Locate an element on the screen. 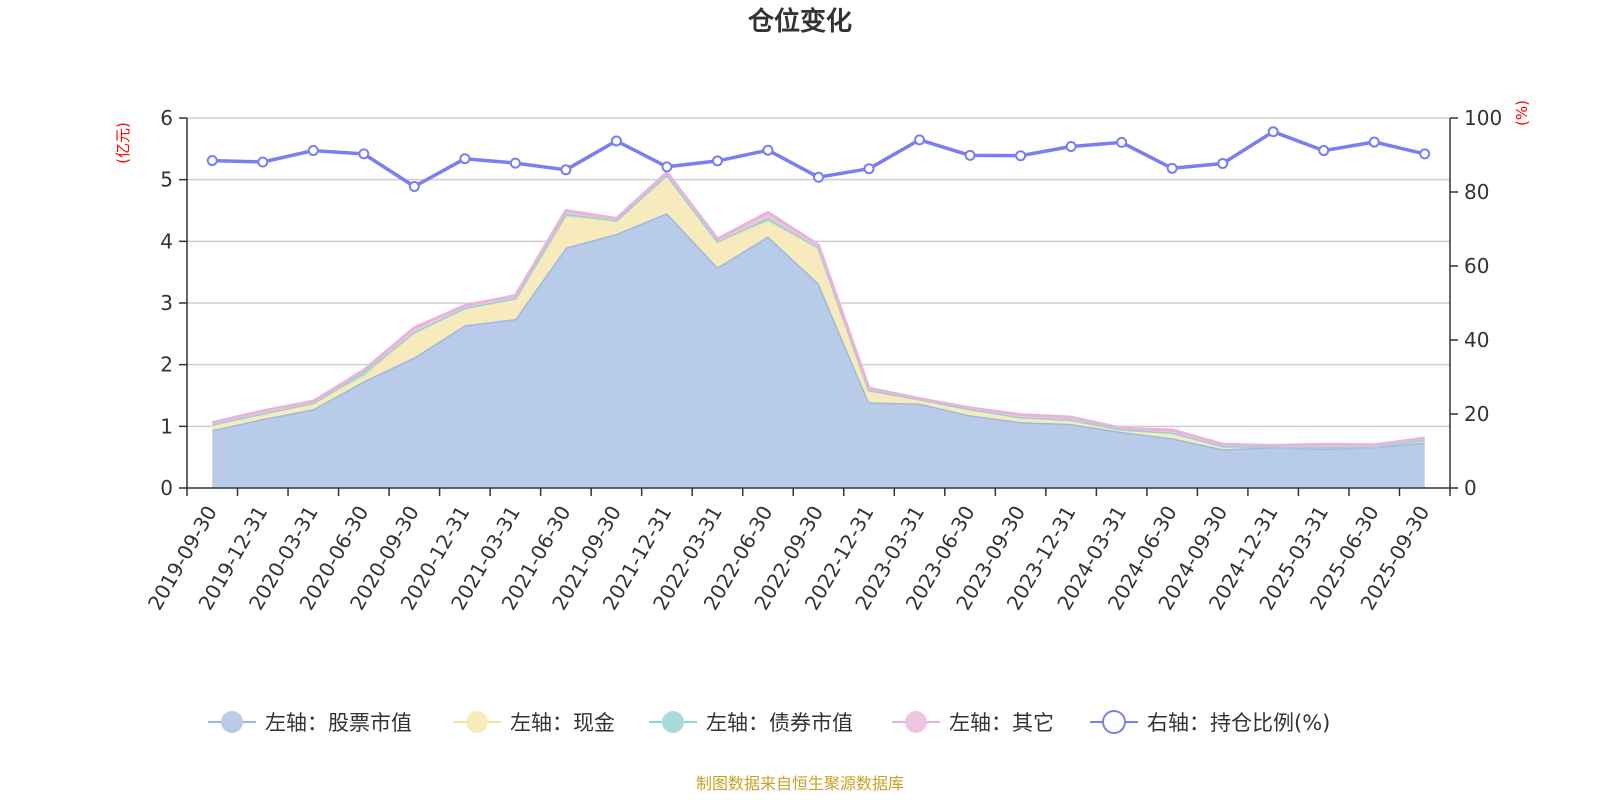  legend: 左轴：股票市值 左轴：现金 左轴：债券市值 左轴：其它 右轴：持仓比例(%) is located at coordinates (769, 722).